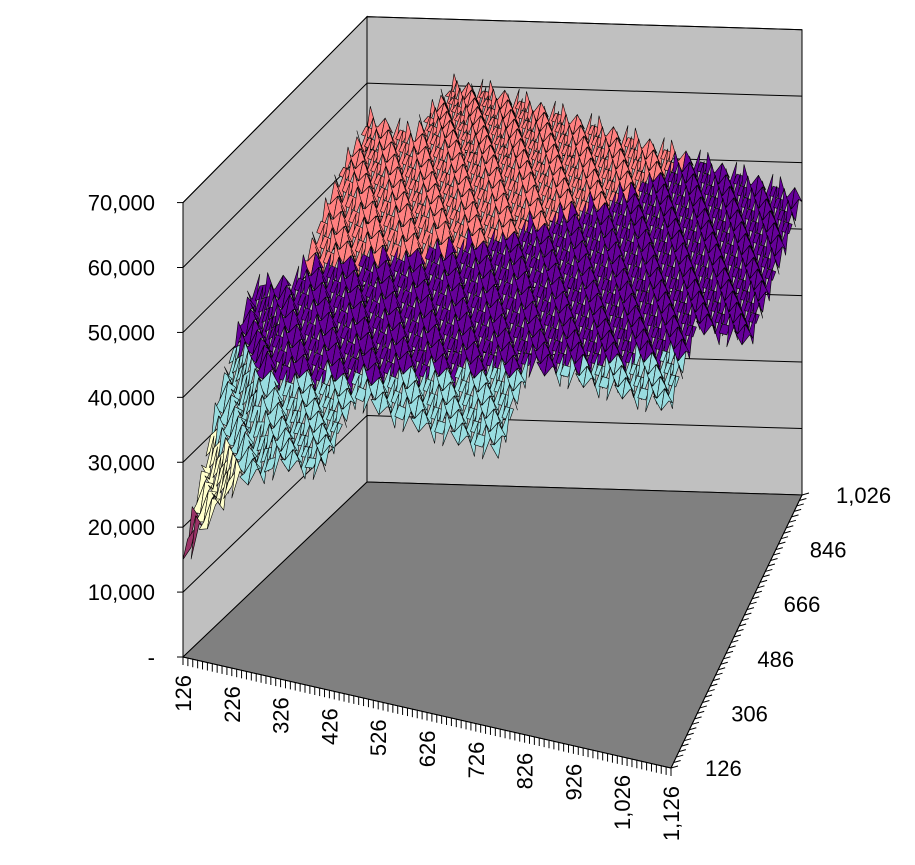 The image size is (915, 865). I want to click on z-tick-label: 20,000, so click(121, 527).